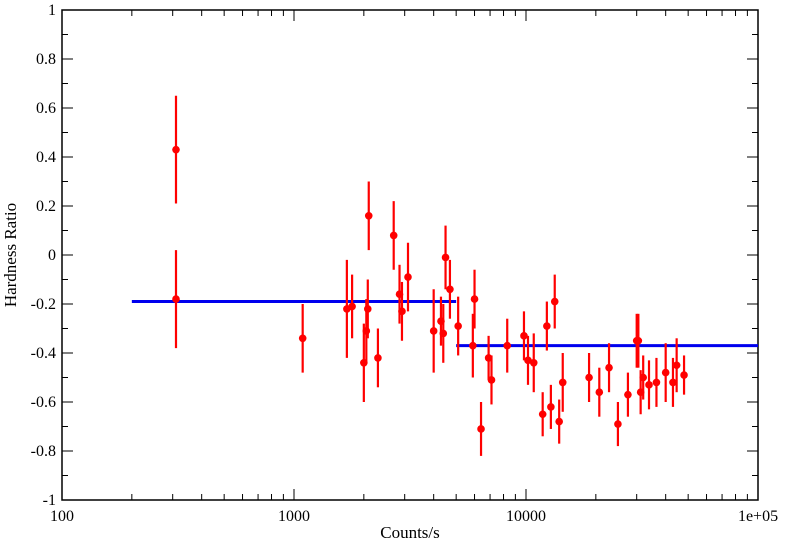 This screenshot has height=544, width=785. What do you see at coordinates (294, 516) in the screenshot?
I see `x-tick-label: 1000` at bounding box center [294, 516].